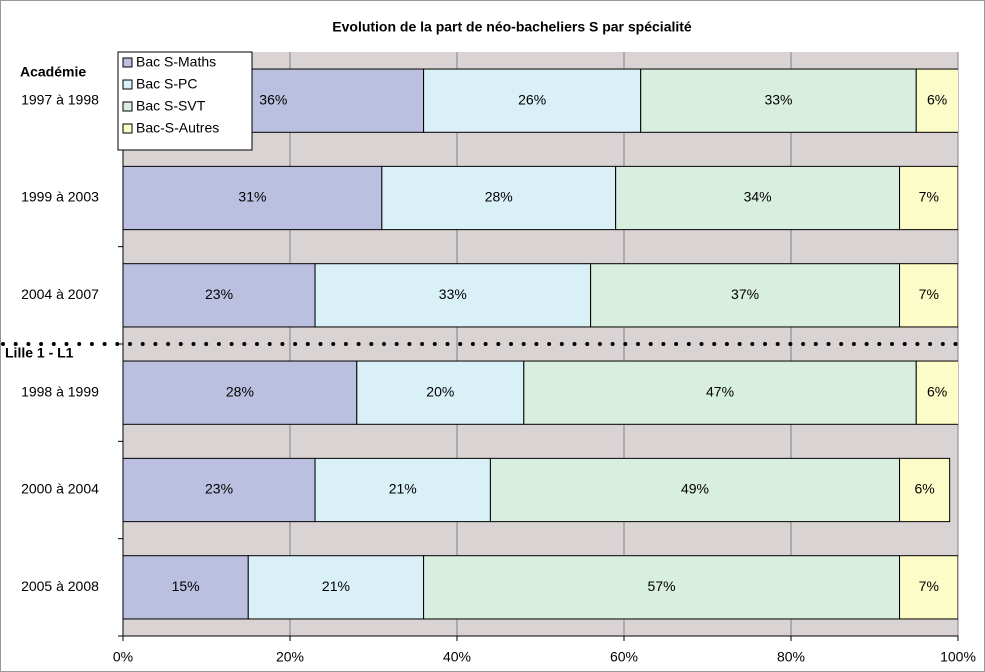  Describe the element at coordinates (60, 99) in the screenshot. I see `y-tick-label: 1997 à 1998` at that location.